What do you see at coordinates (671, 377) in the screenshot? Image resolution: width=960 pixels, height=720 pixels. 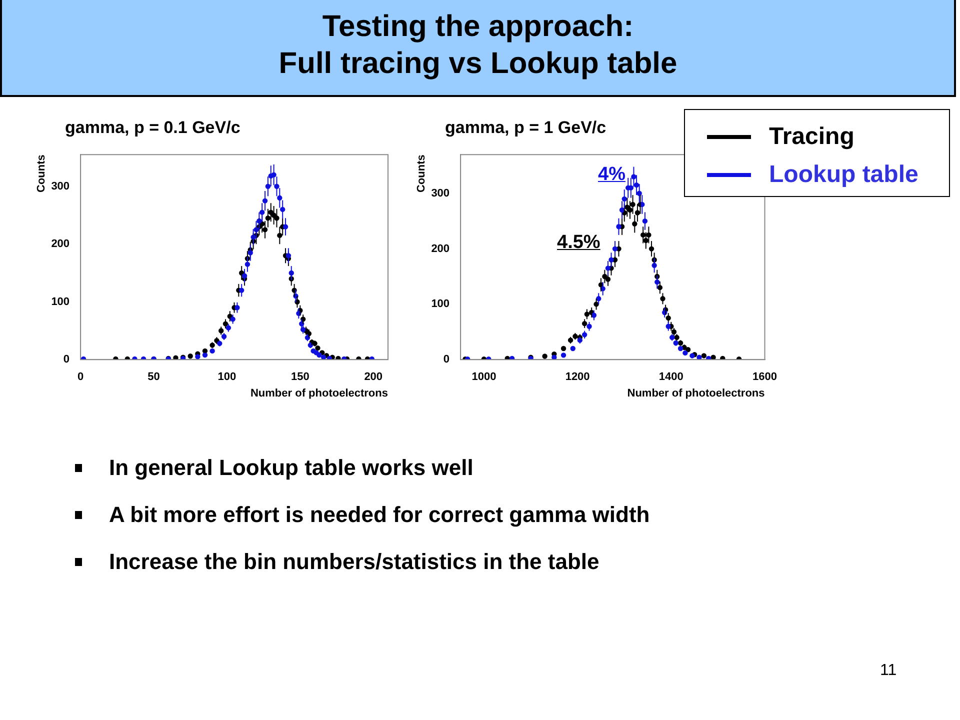 I see `x-tick-label: 1400` at bounding box center [671, 377].